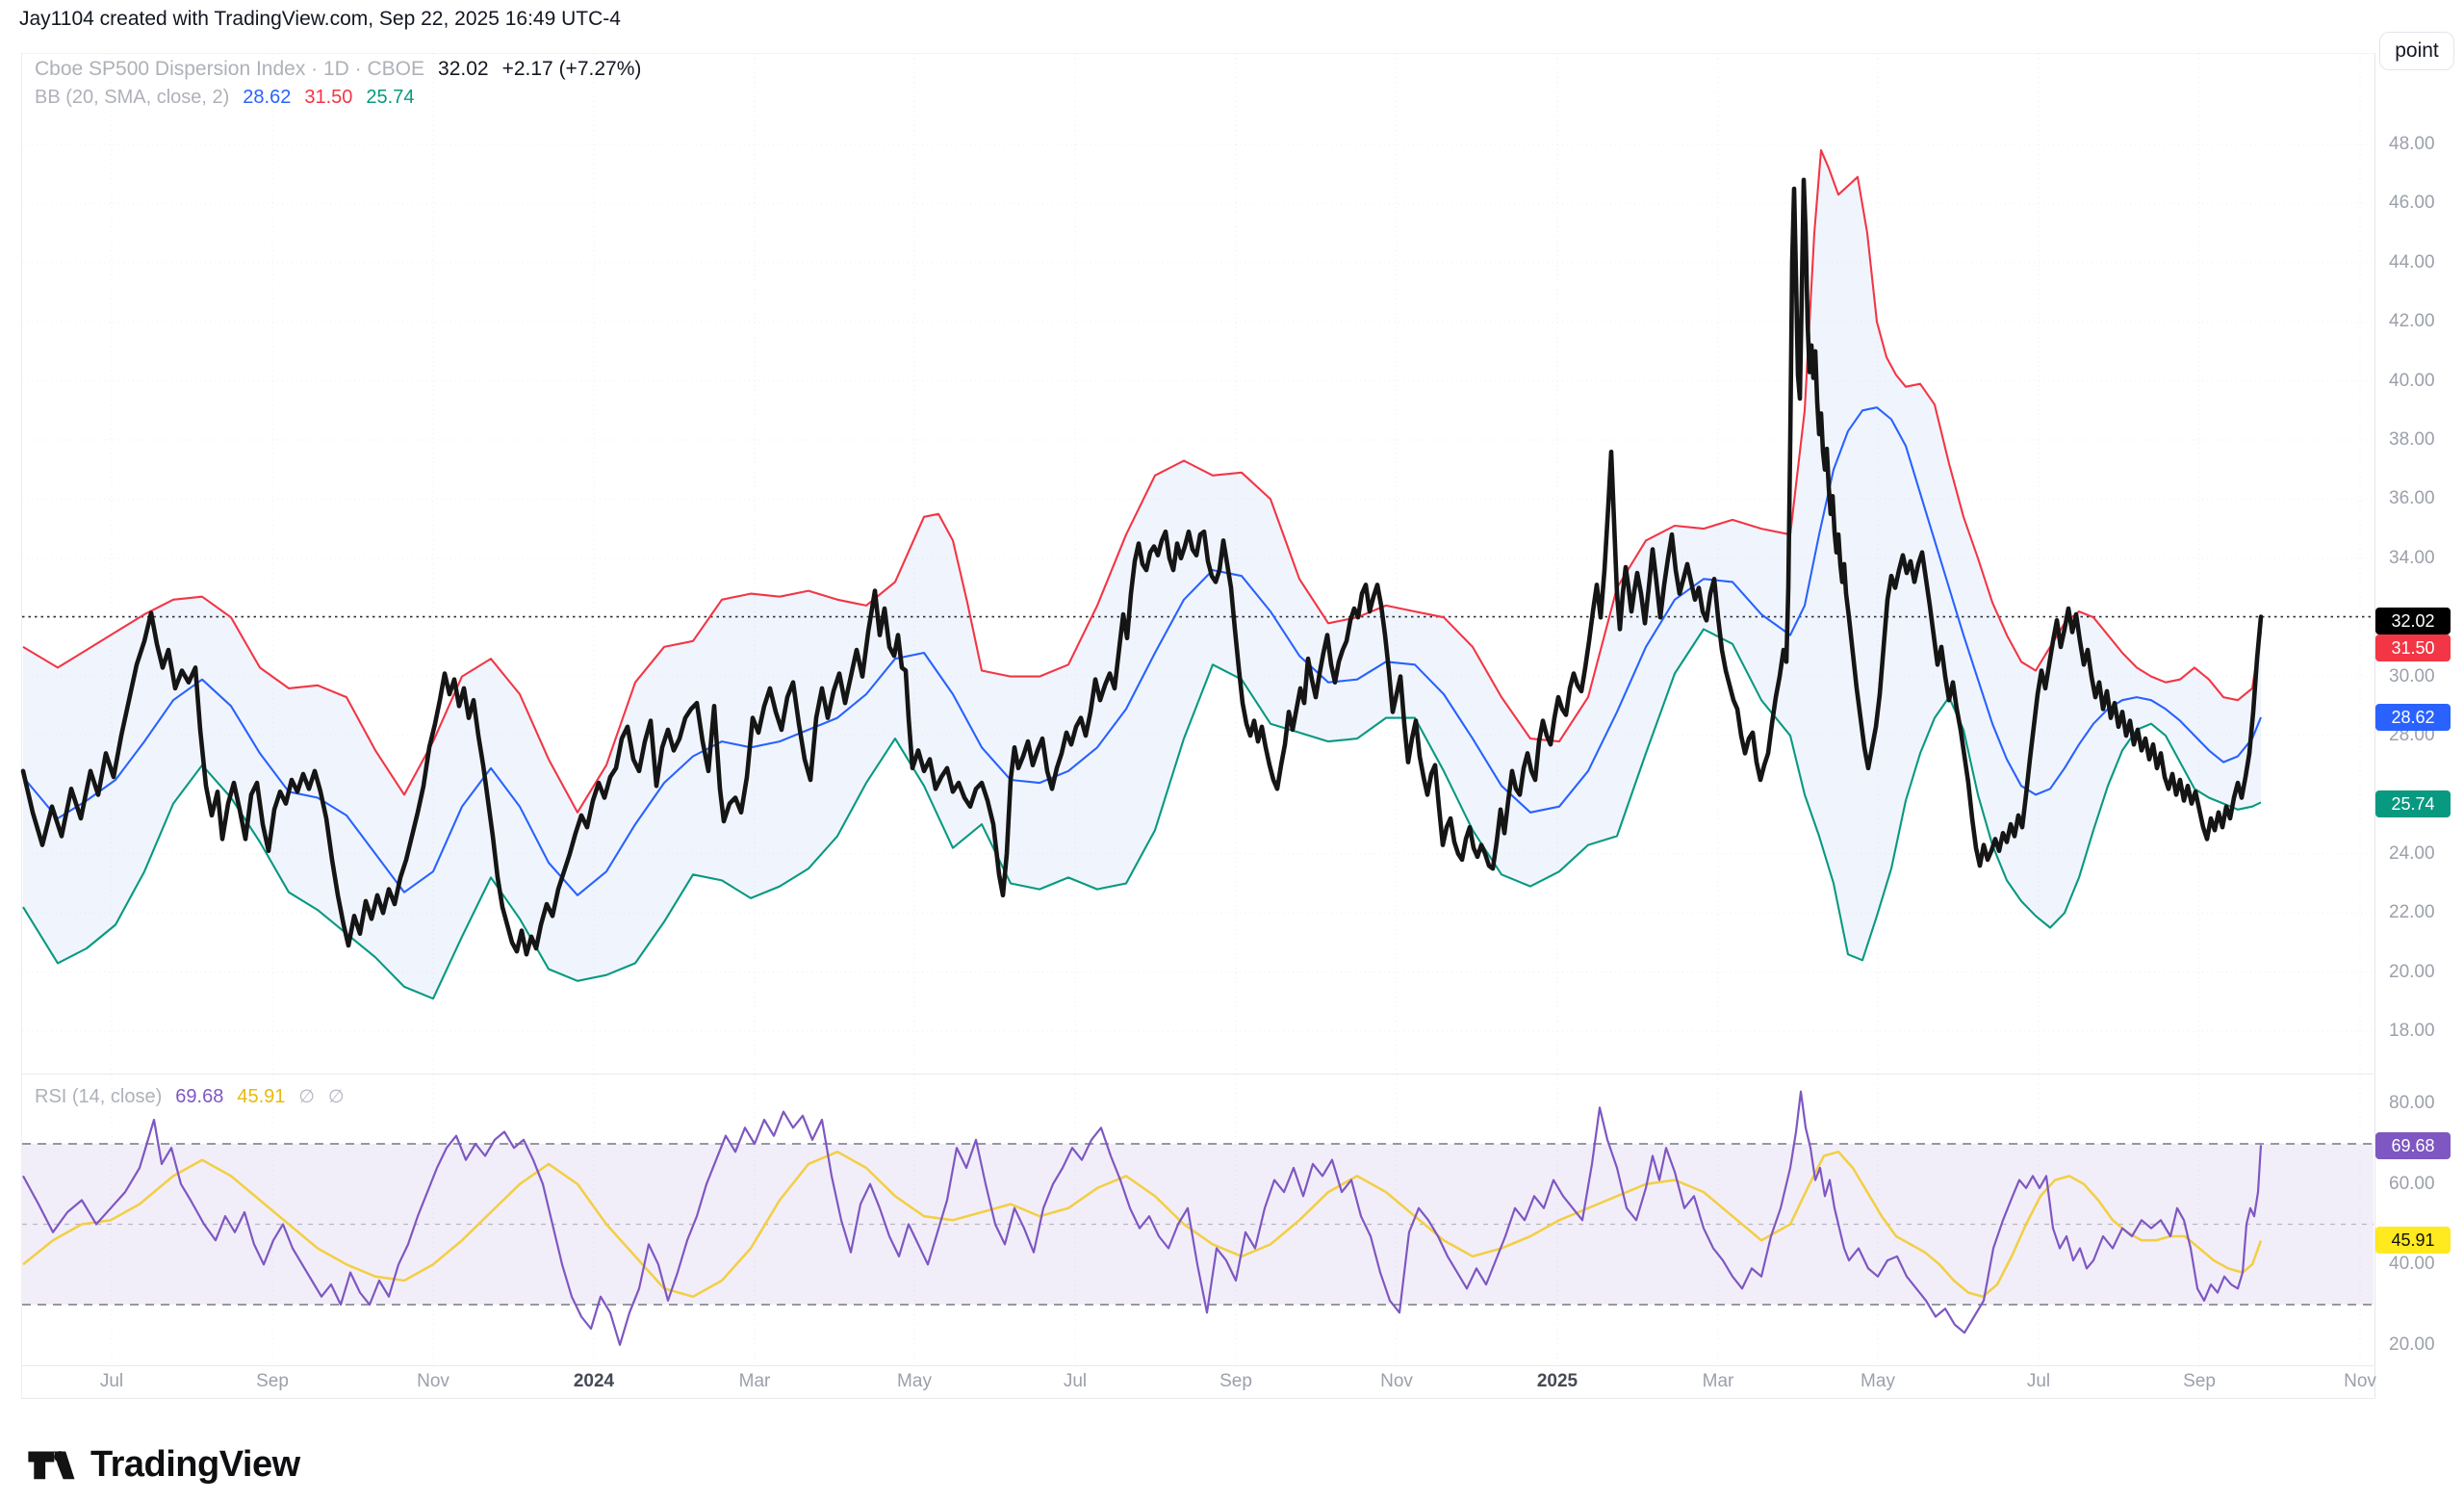  What do you see at coordinates (2412, 144) in the screenshot?
I see `price-axis-label: 48.00` at bounding box center [2412, 144].